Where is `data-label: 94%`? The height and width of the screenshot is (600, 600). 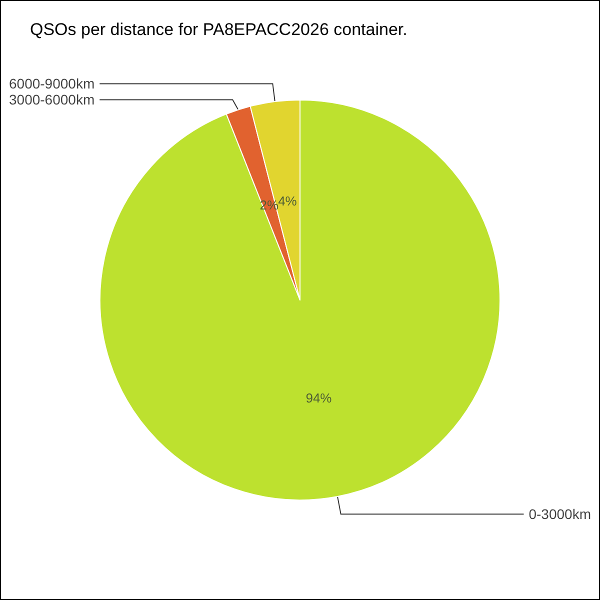 data-label: 94% is located at coordinates (319, 398).